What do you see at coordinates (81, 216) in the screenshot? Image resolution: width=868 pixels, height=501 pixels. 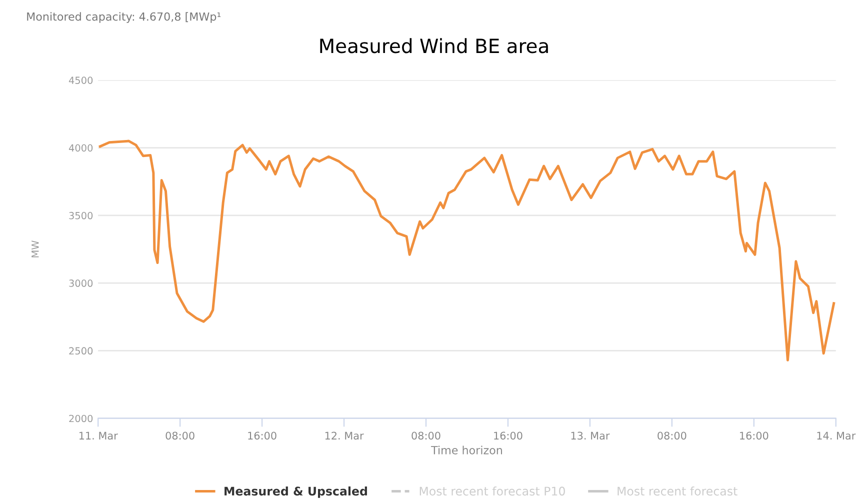 I see `y-tick-label: 3500` at bounding box center [81, 216].